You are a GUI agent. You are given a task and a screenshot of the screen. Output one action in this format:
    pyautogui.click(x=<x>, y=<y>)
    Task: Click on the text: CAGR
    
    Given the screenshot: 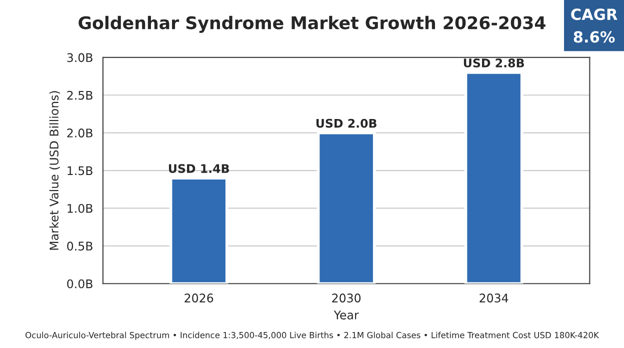 What is the action you would take?
    pyautogui.click(x=594, y=14)
    